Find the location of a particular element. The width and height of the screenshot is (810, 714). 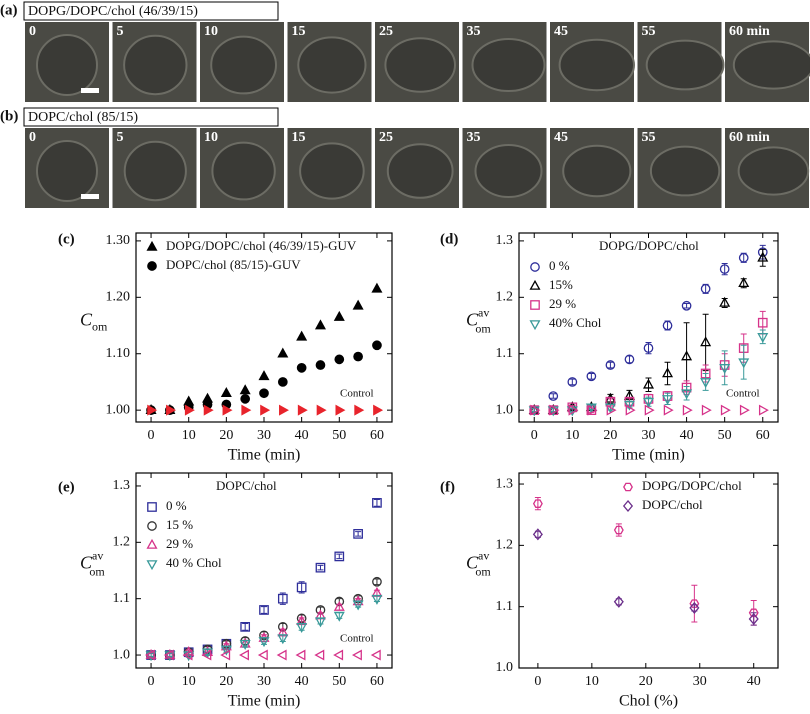

legend-title: DOPC/chol is located at coordinates (246, 485).